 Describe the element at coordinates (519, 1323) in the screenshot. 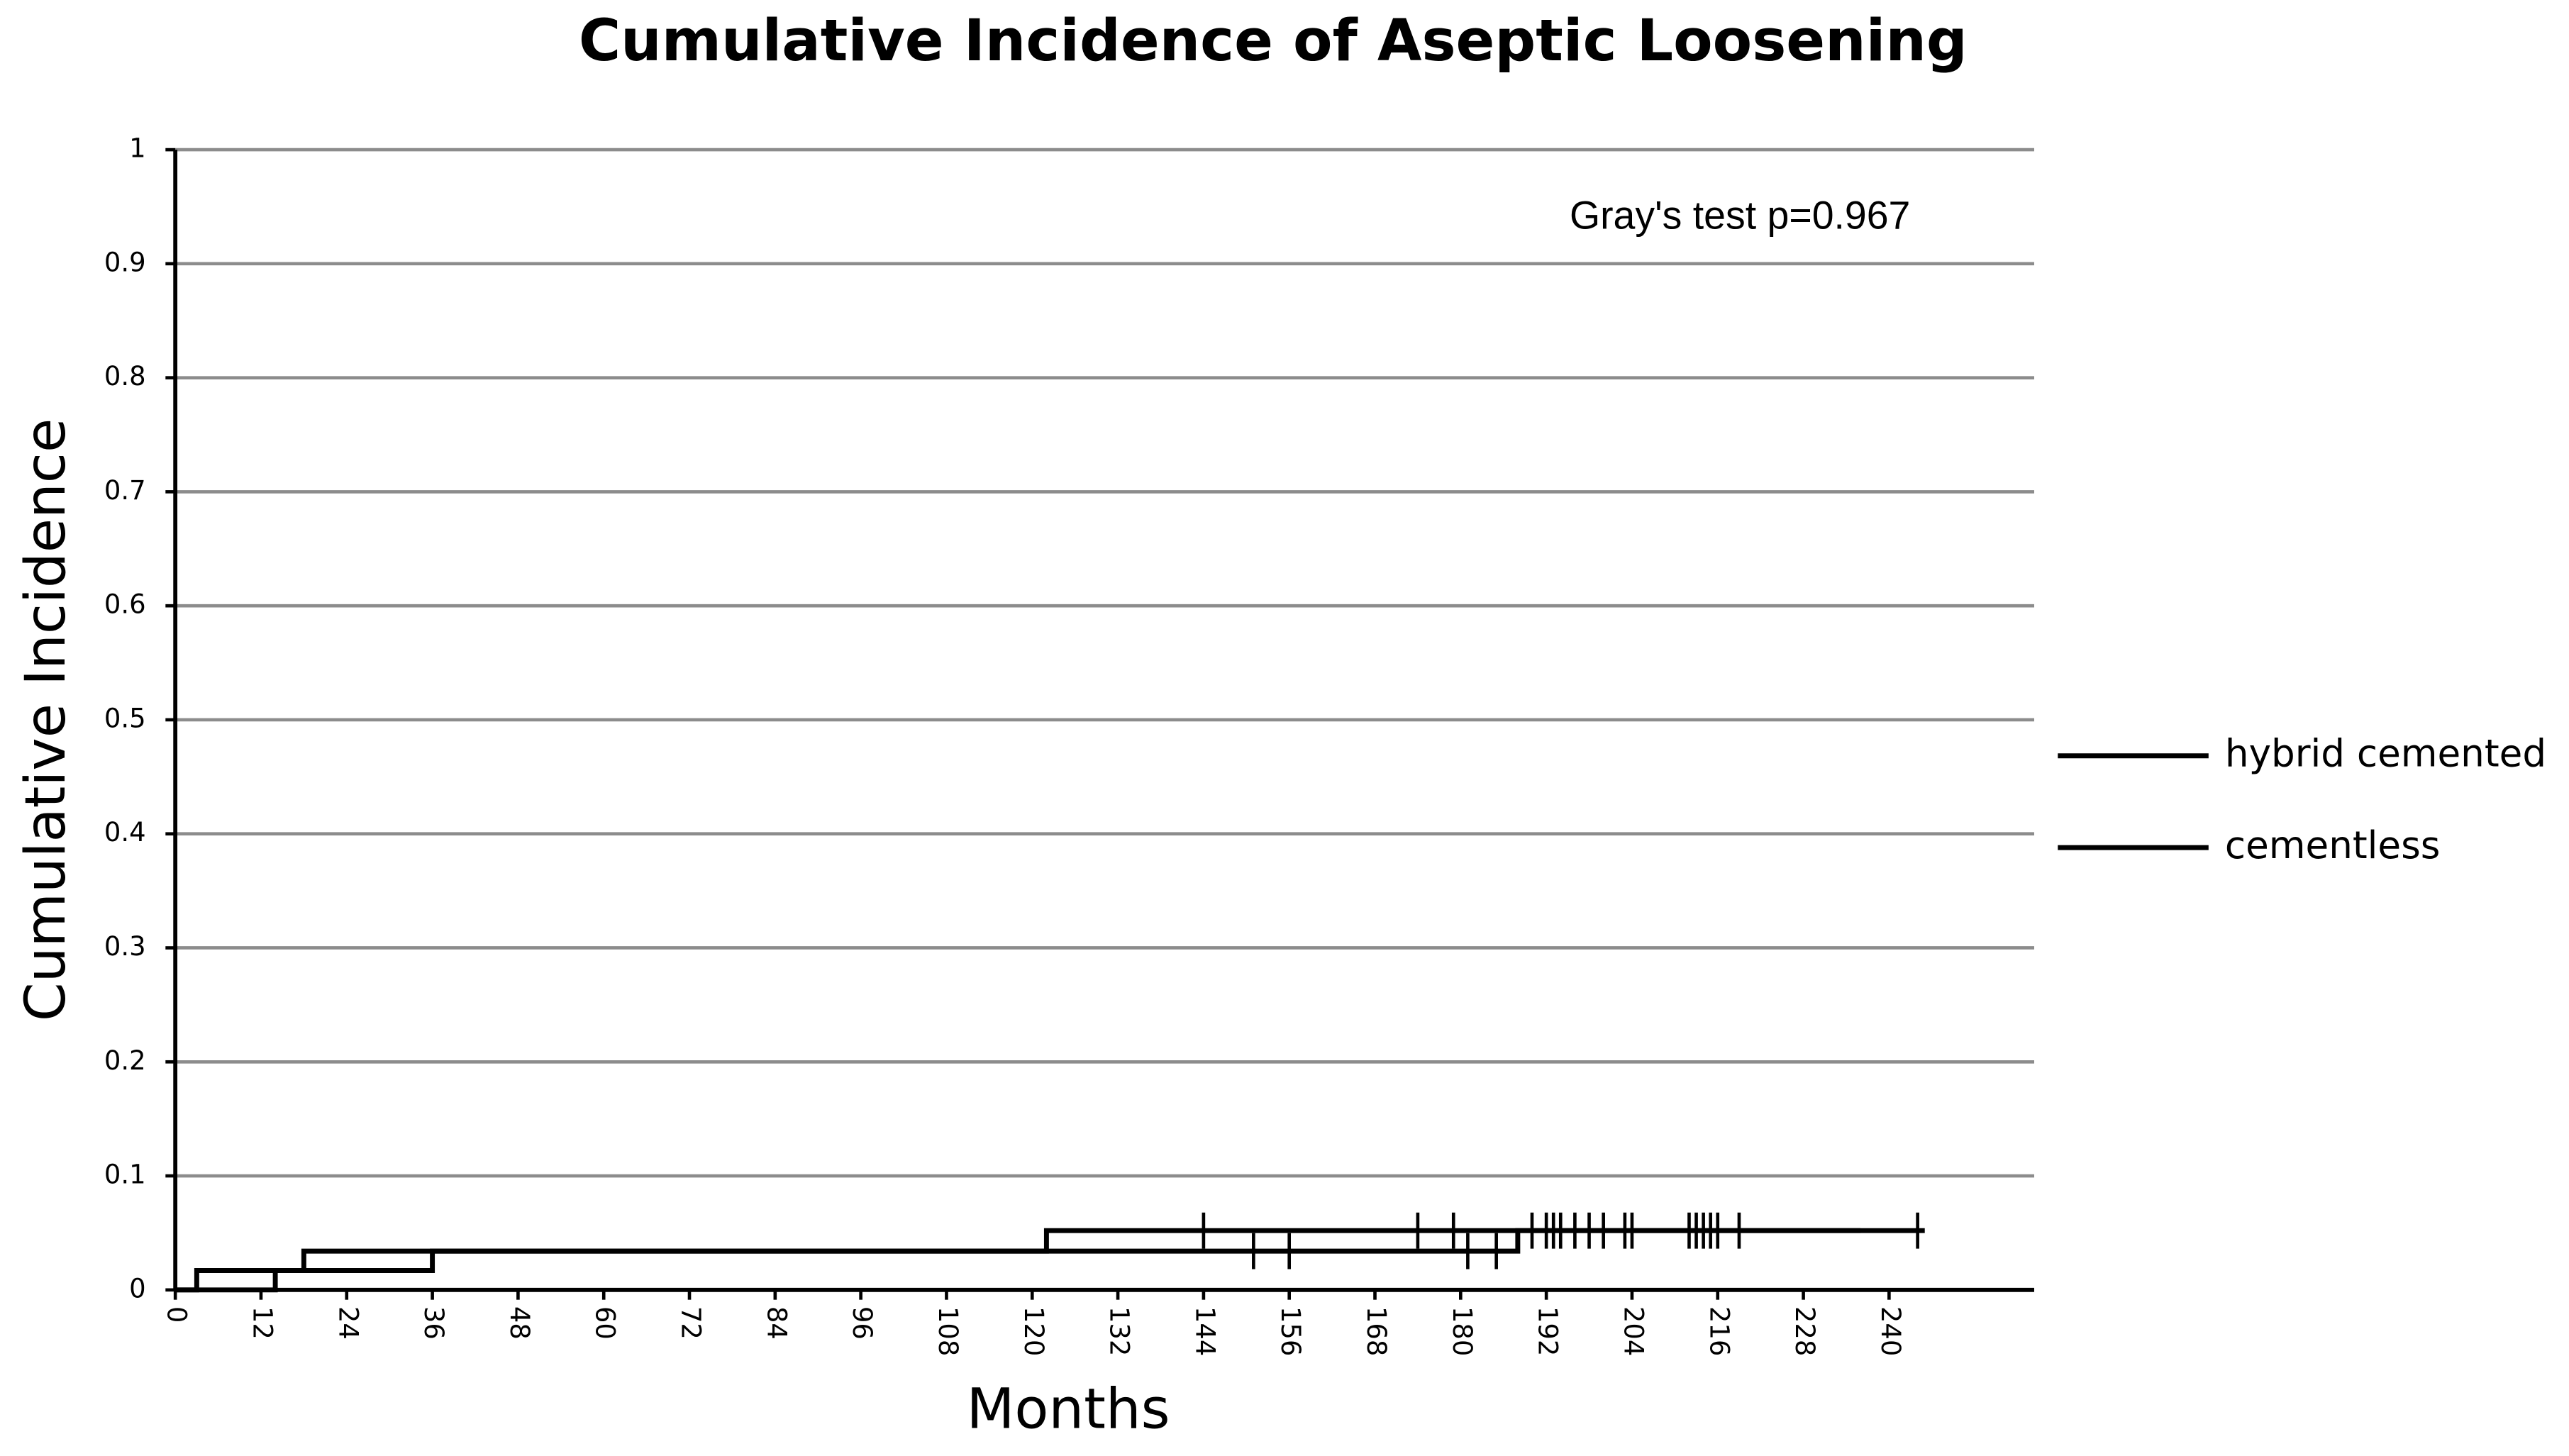

I see `x-tick-label: 48` at that location.